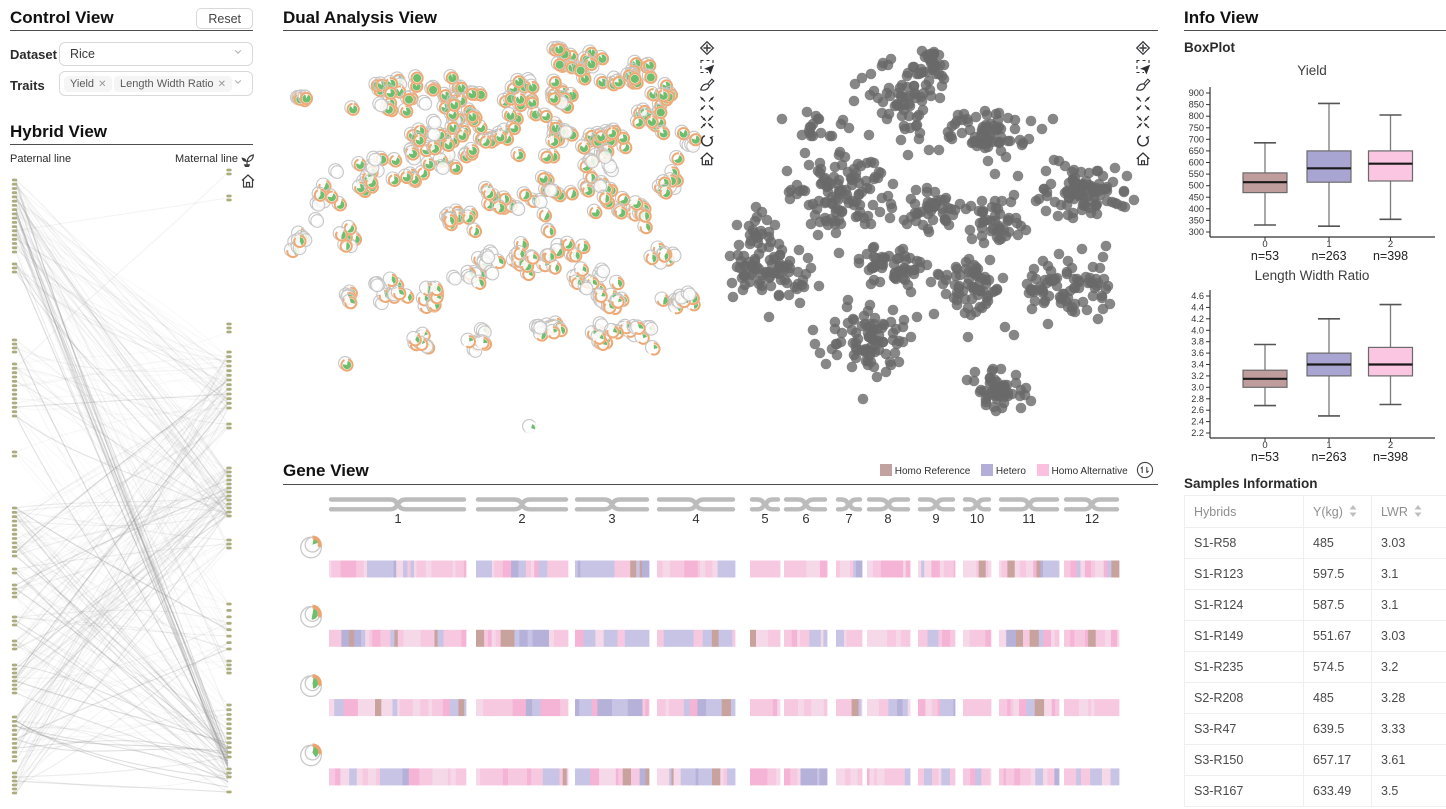  Describe the element at coordinates (1197, 399) in the screenshot. I see `svg-text: 2.8` at that location.